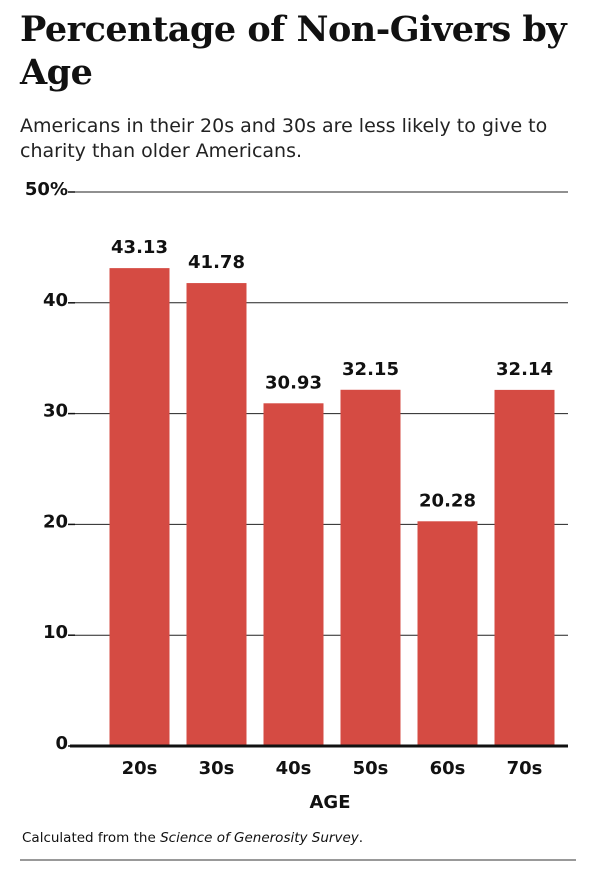 This screenshot has width=592, height=873. What do you see at coordinates (524, 369) in the screenshot?
I see `data-label: 32.14` at bounding box center [524, 369].